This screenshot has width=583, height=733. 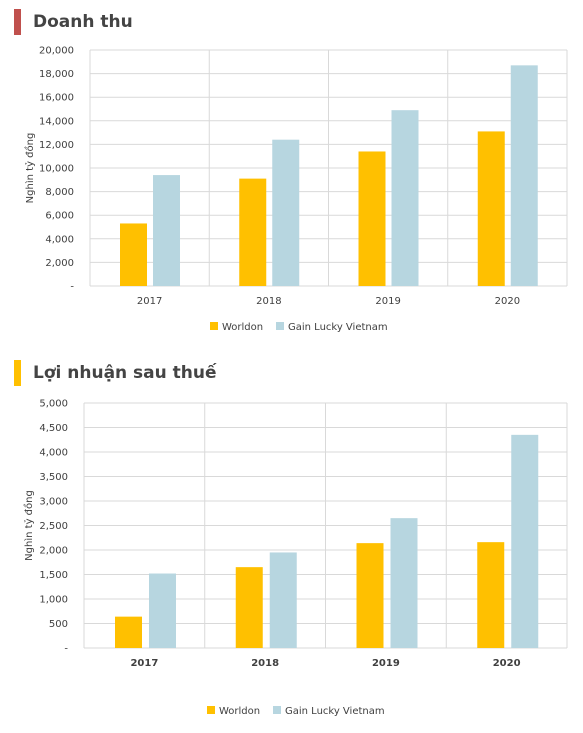 What do you see at coordinates (56, 51) in the screenshot?
I see `y-tick-label: 20,000` at bounding box center [56, 51].